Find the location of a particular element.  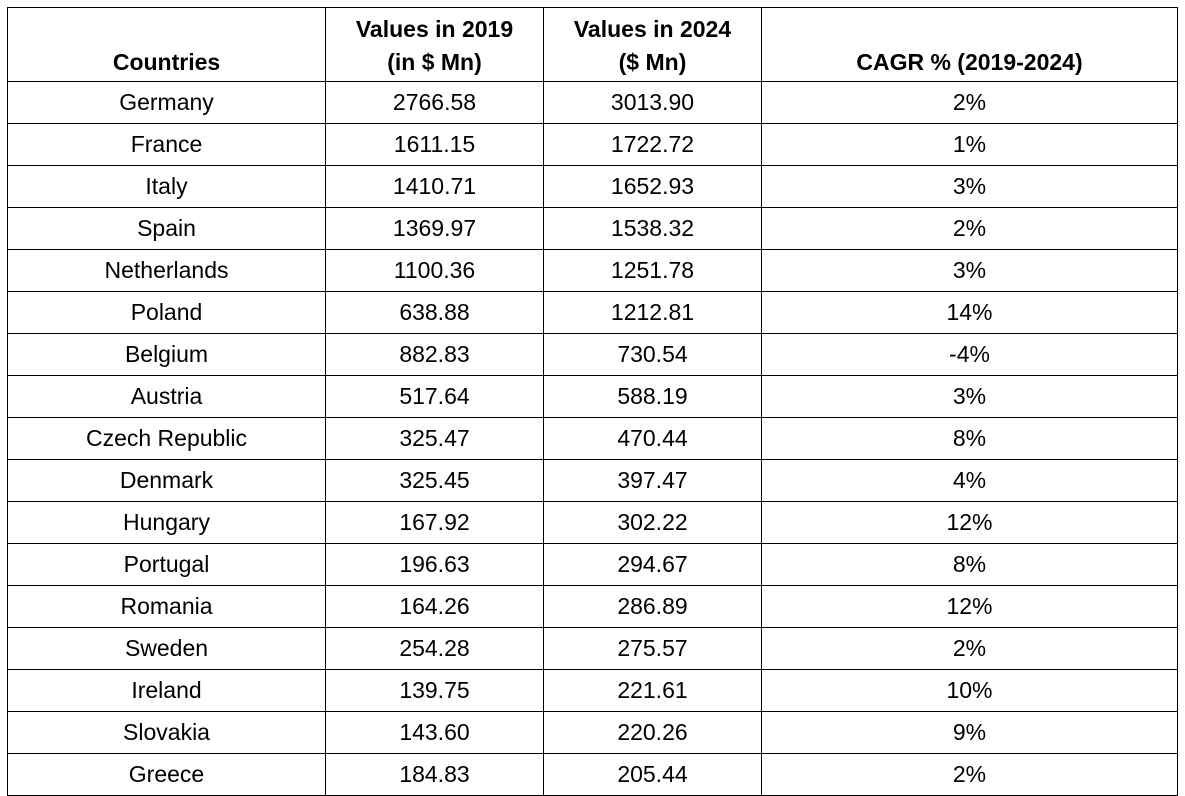

table-row: France 1611.15 1722.72 1% is located at coordinates (592, 144).